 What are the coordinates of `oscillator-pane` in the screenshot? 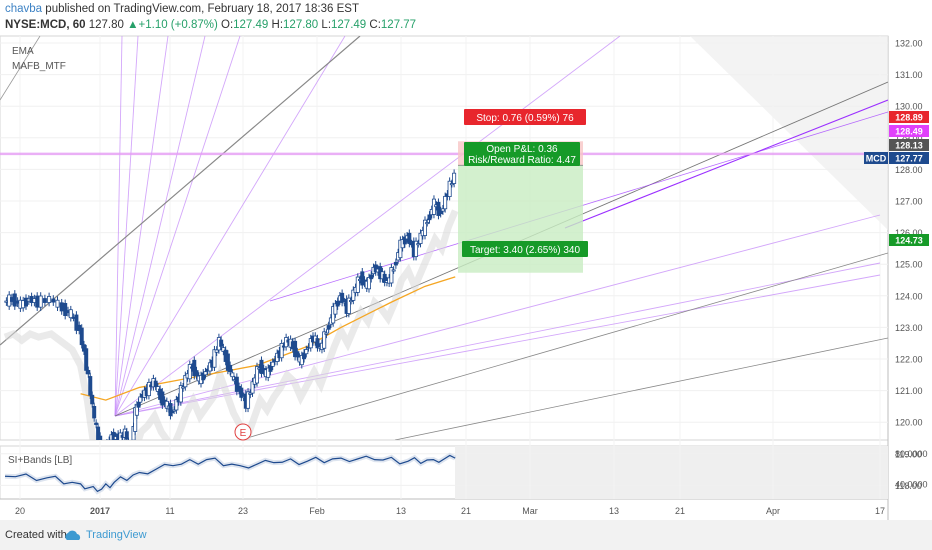 It's located at (230, 473).